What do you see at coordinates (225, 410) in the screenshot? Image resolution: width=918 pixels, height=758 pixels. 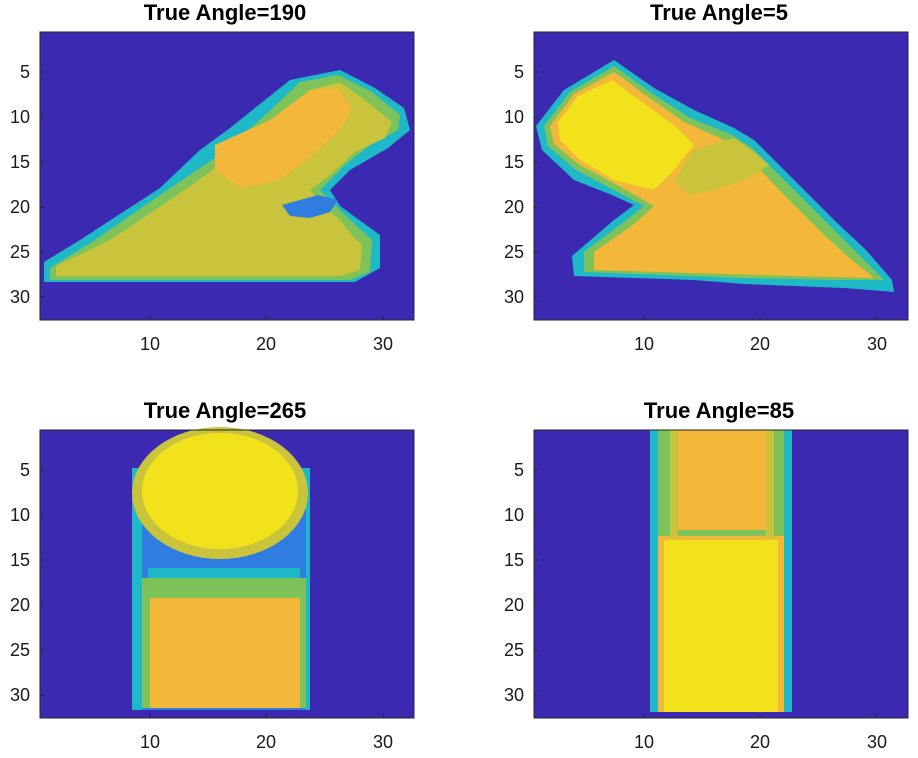 I see `subplot-title: True Angle=265` at bounding box center [225, 410].